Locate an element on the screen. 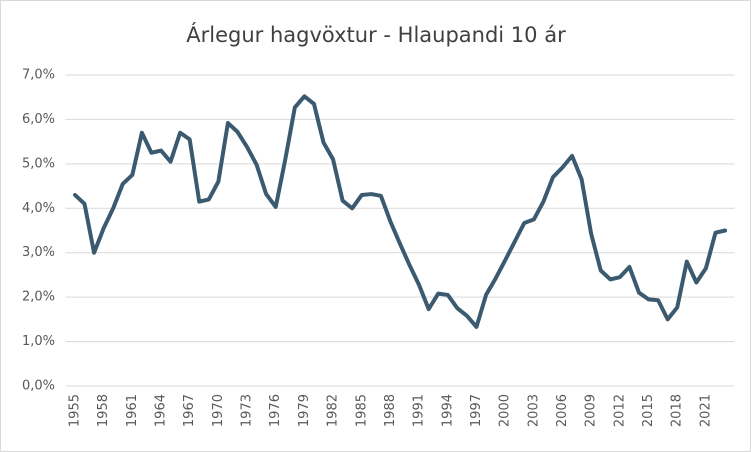  x-tick-label: 1988 is located at coordinates (390, 410).